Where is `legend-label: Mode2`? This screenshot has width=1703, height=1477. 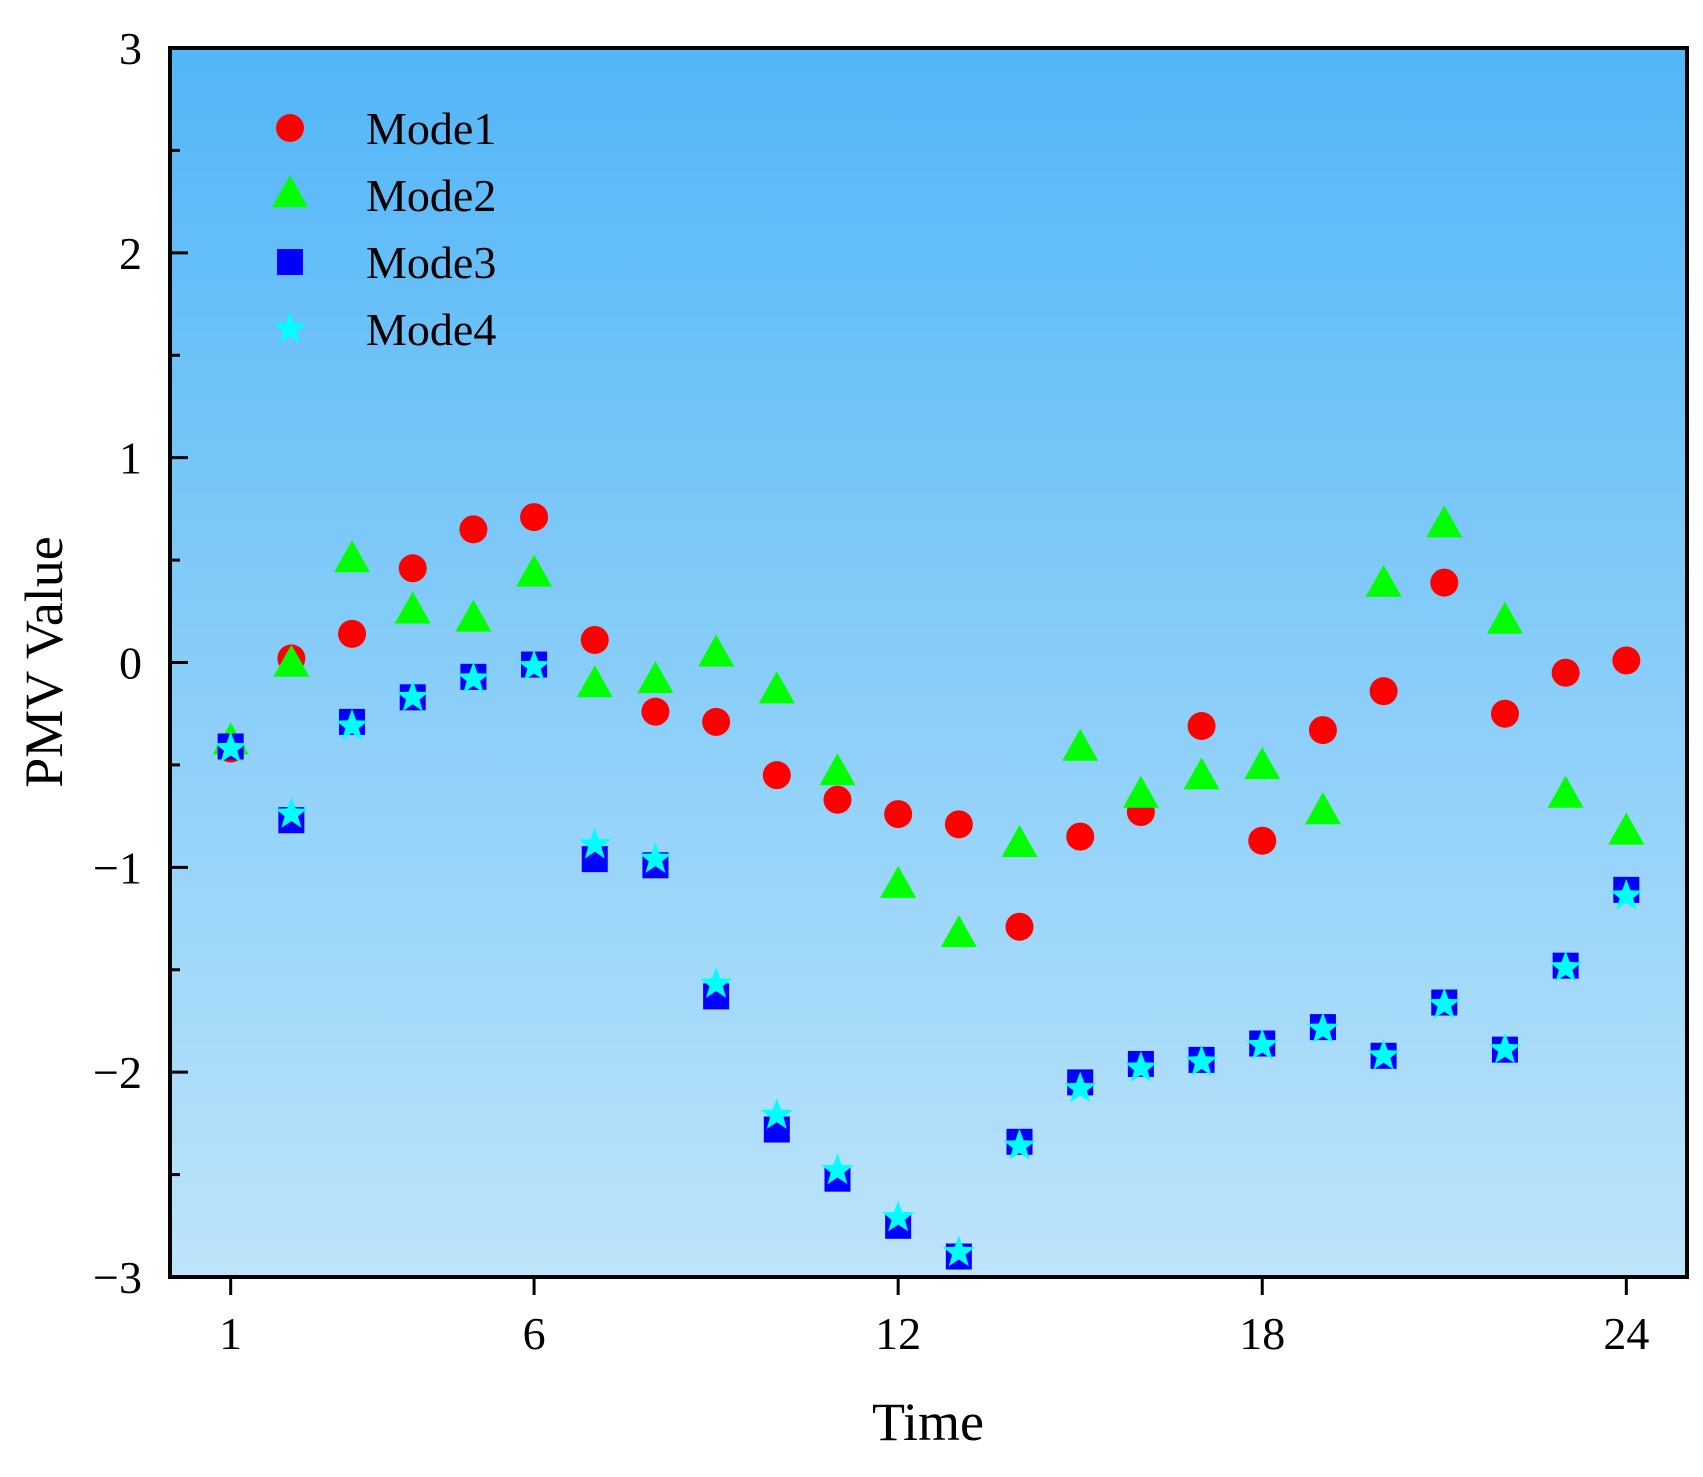
legend-label: Mode2 is located at coordinates (431, 195).